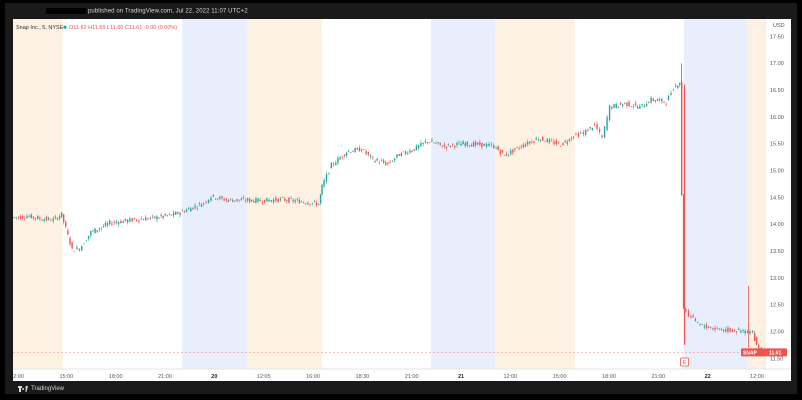 This screenshot has height=400, width=802. Describe the element at coordinates (777, 279) in the screenshot. I see `y-tick-label: 13.00` at that location.